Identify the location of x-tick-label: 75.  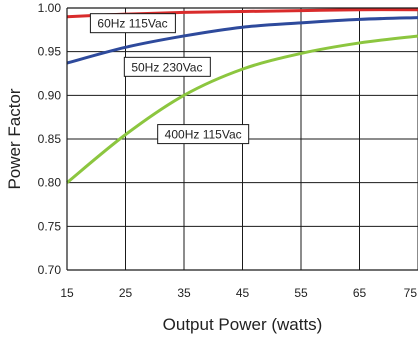
(411, 293).